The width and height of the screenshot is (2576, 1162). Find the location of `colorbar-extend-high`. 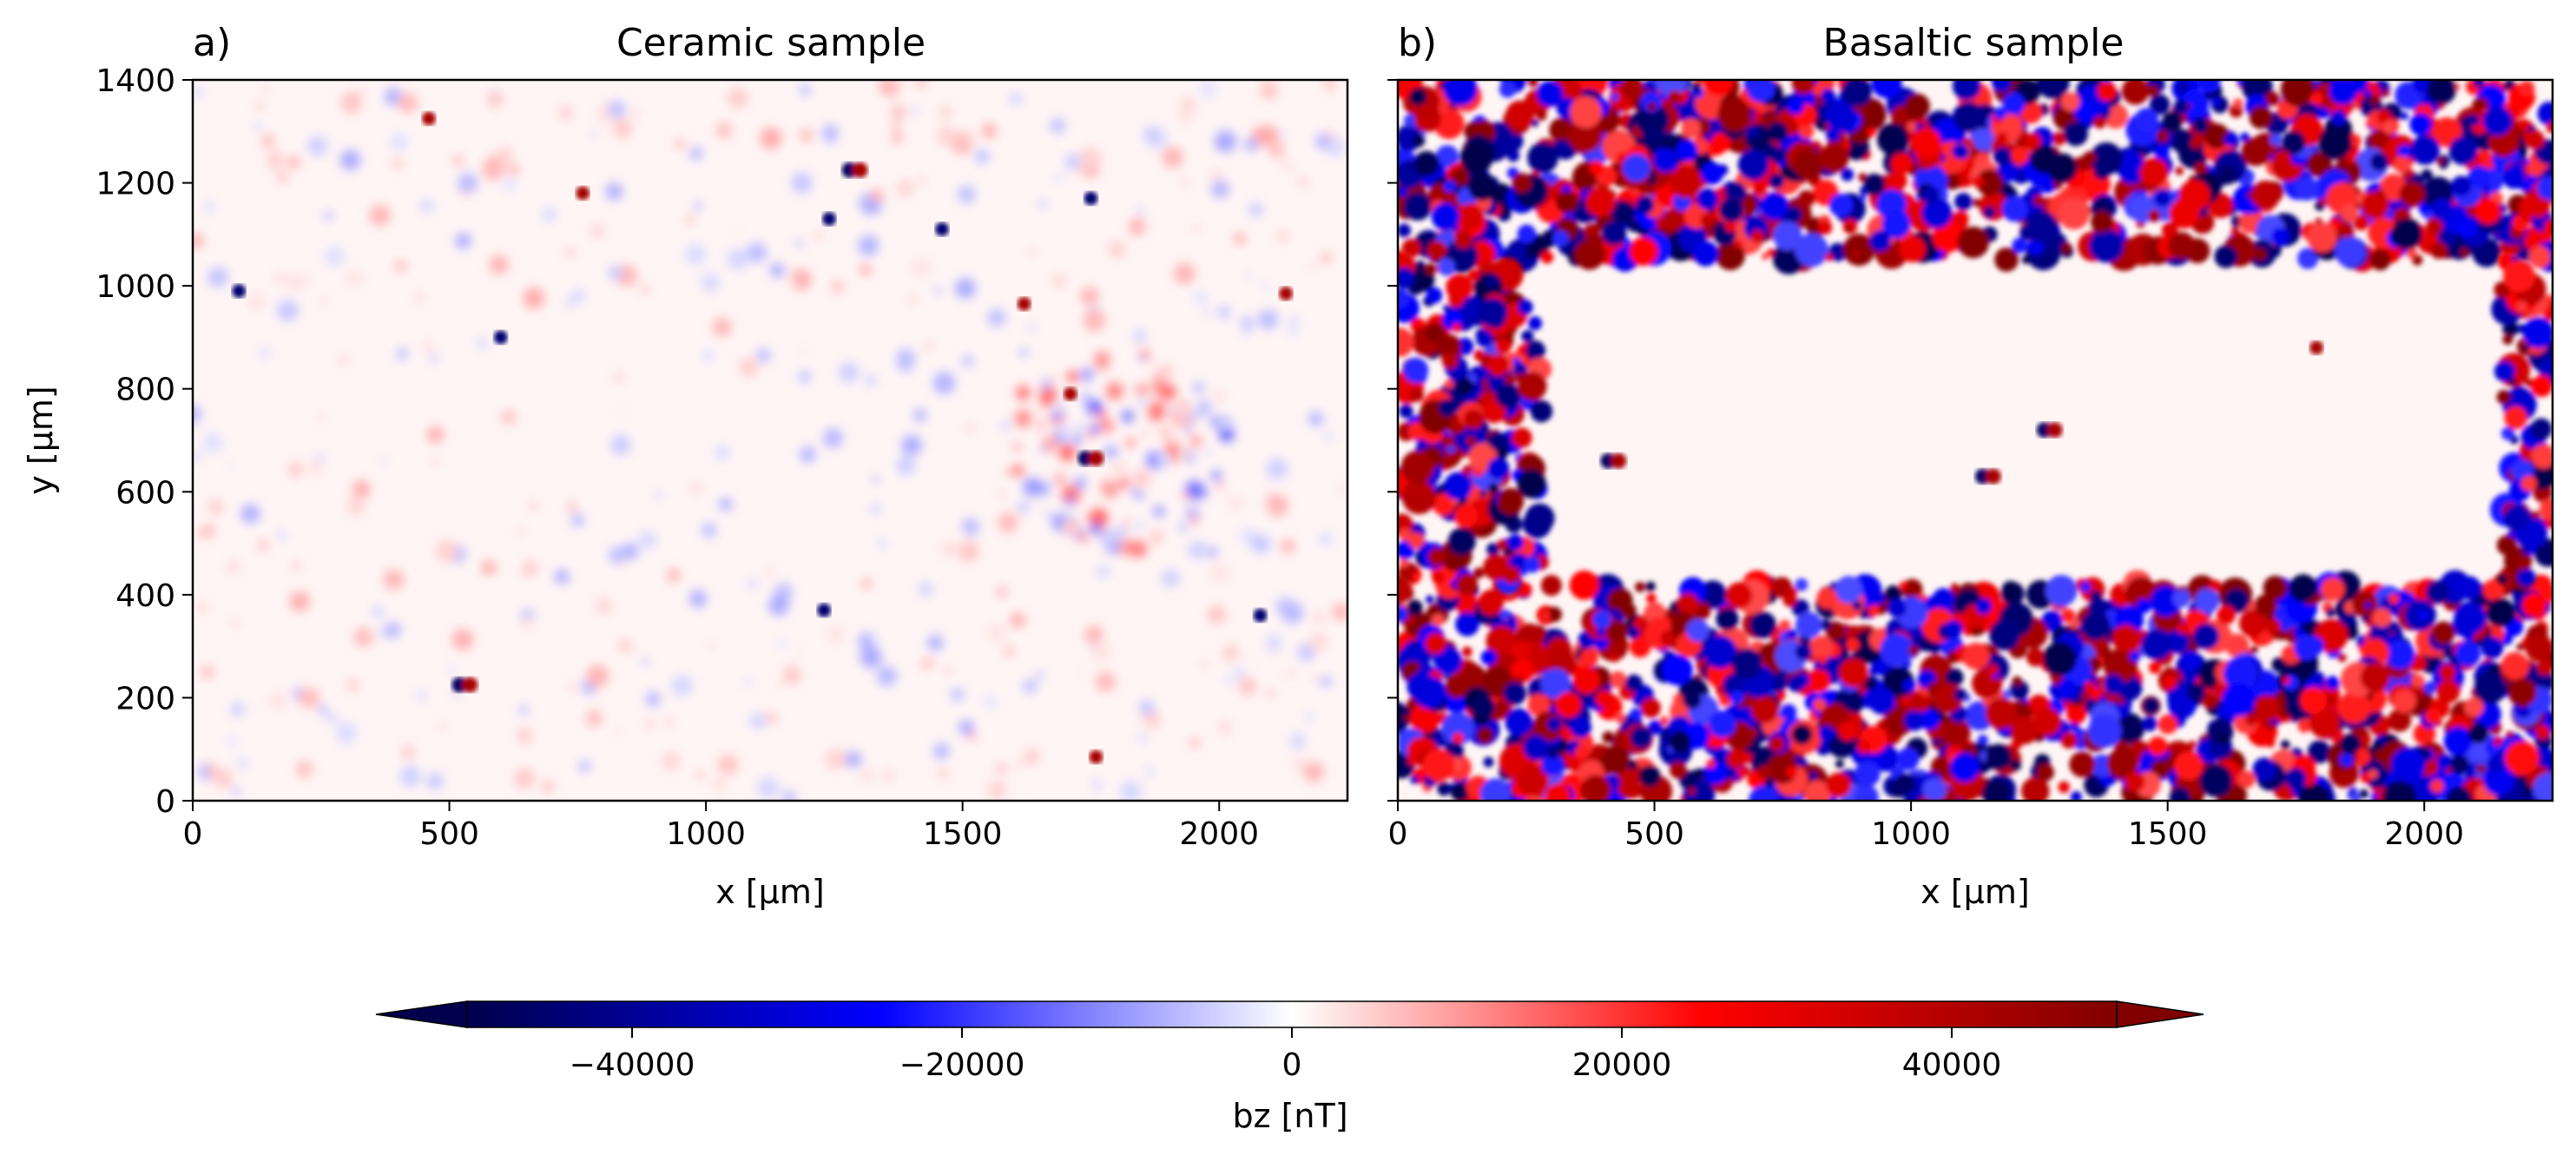

colorbar-extend-high is located at coordinates (2160, 1014).